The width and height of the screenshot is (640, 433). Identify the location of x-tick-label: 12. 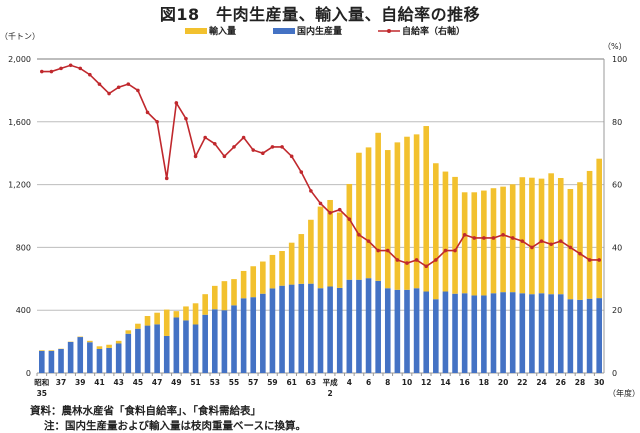
(426, 382).